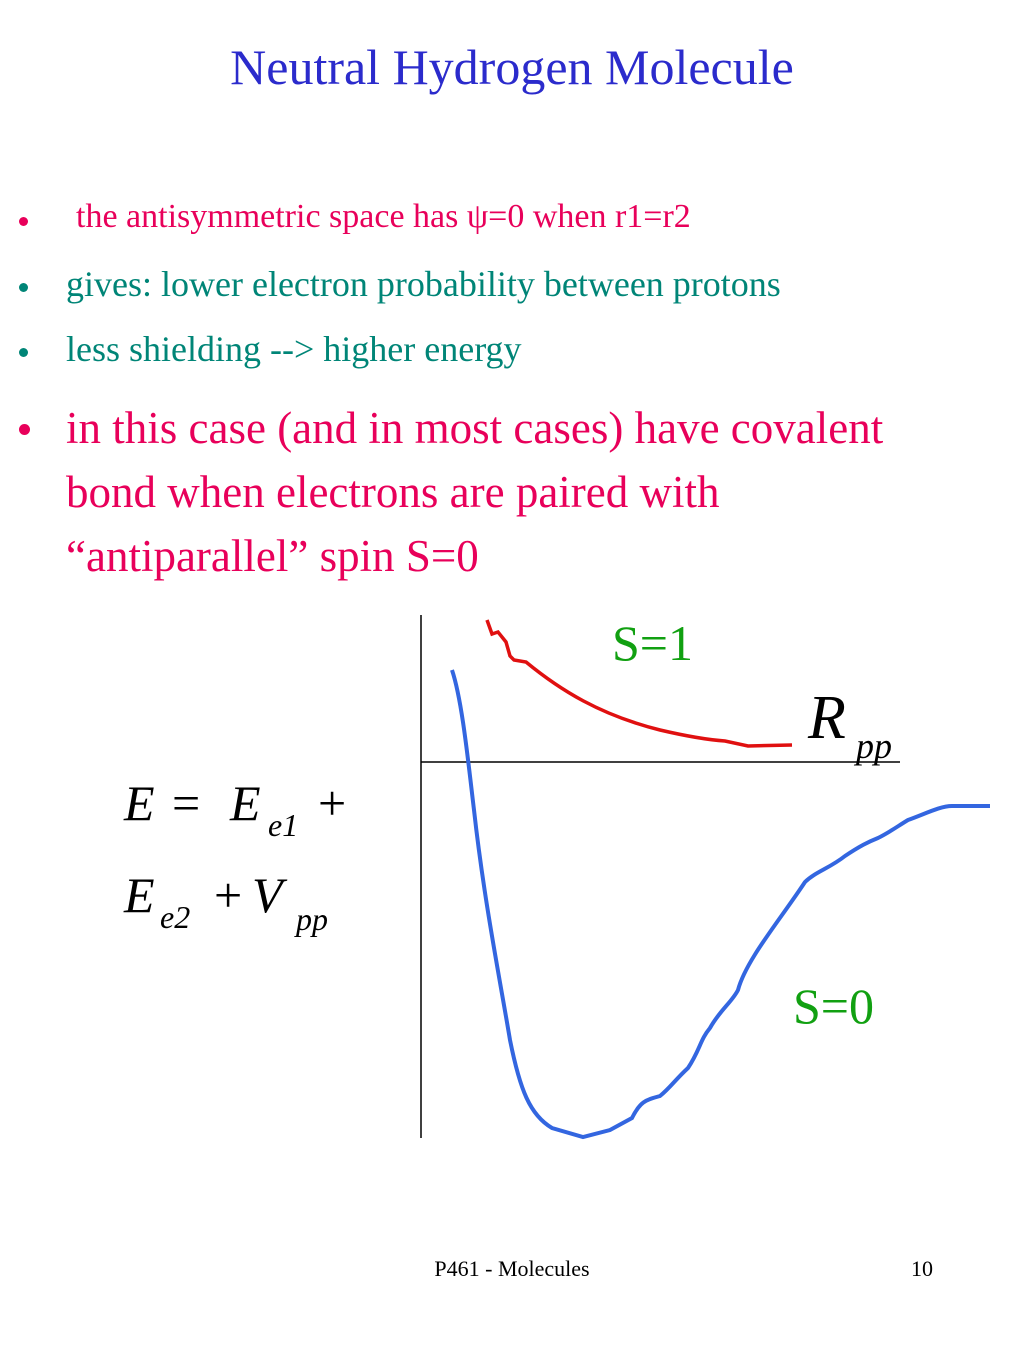 This screenshot has width=1024, height=1365. I want to click on s1-curve, so click(639, 683).